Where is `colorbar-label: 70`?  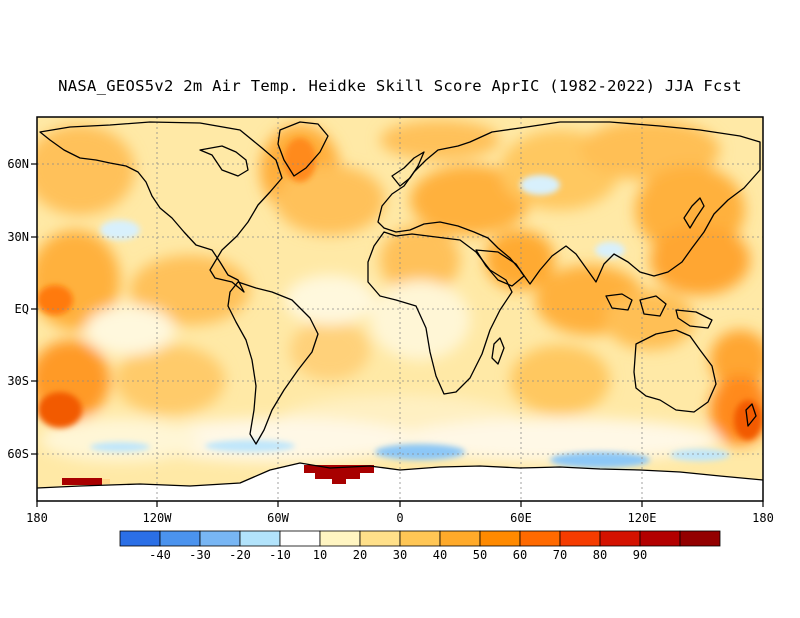
colorbar-label: 70 is located at coordinates (560, 555).